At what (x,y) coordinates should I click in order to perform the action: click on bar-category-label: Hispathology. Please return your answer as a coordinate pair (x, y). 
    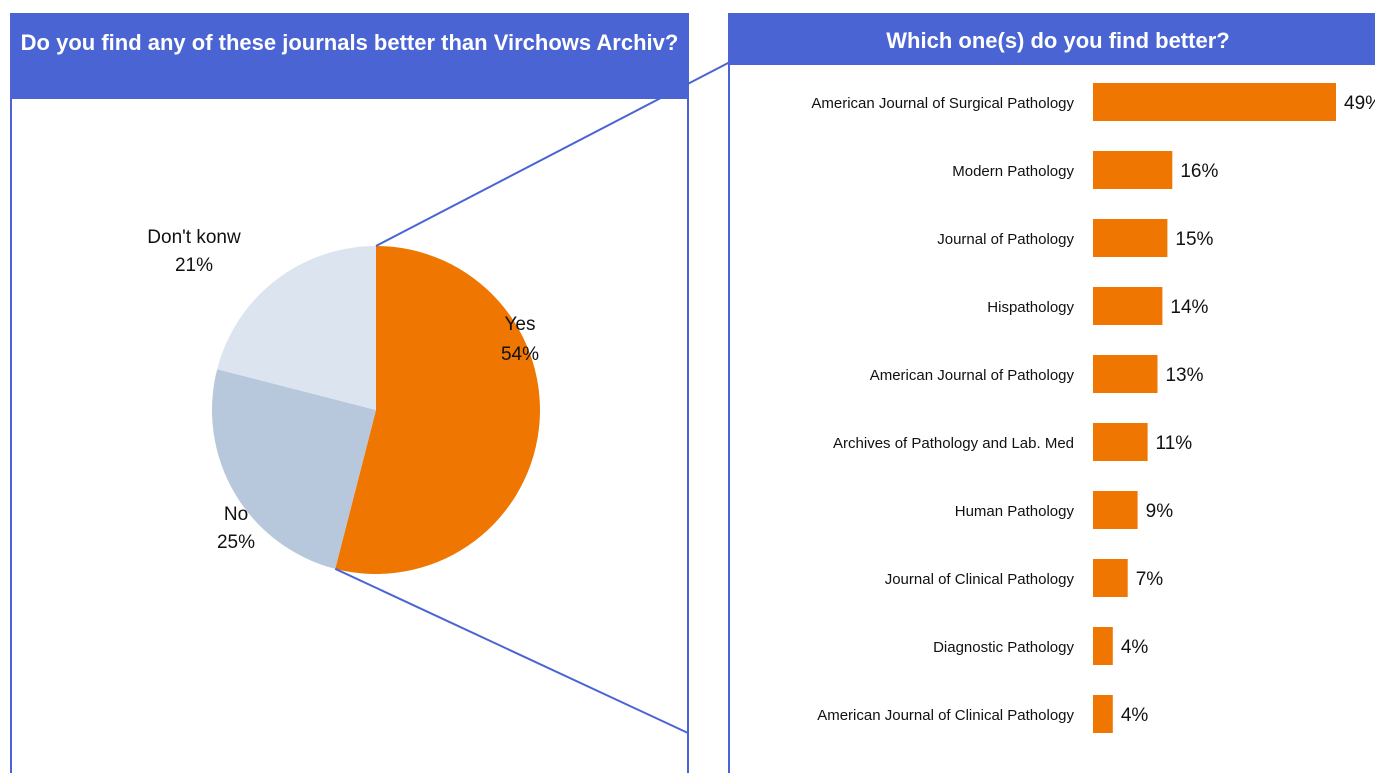
    Looking at the image, I should click on (1030, 307).